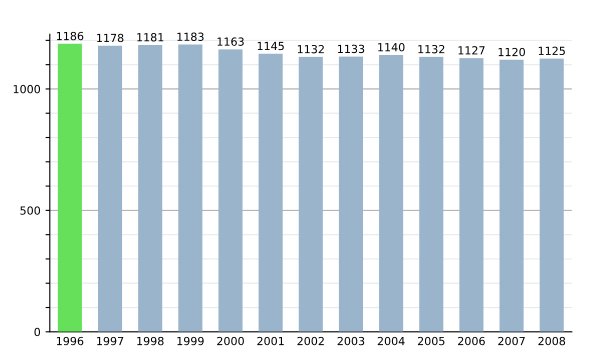 This screenshot has width=600, height=350. What do you see at coordinates (150, 341) in the screenshot?
I see `x-tick-label: 1998` at bounding box center [150, 341].